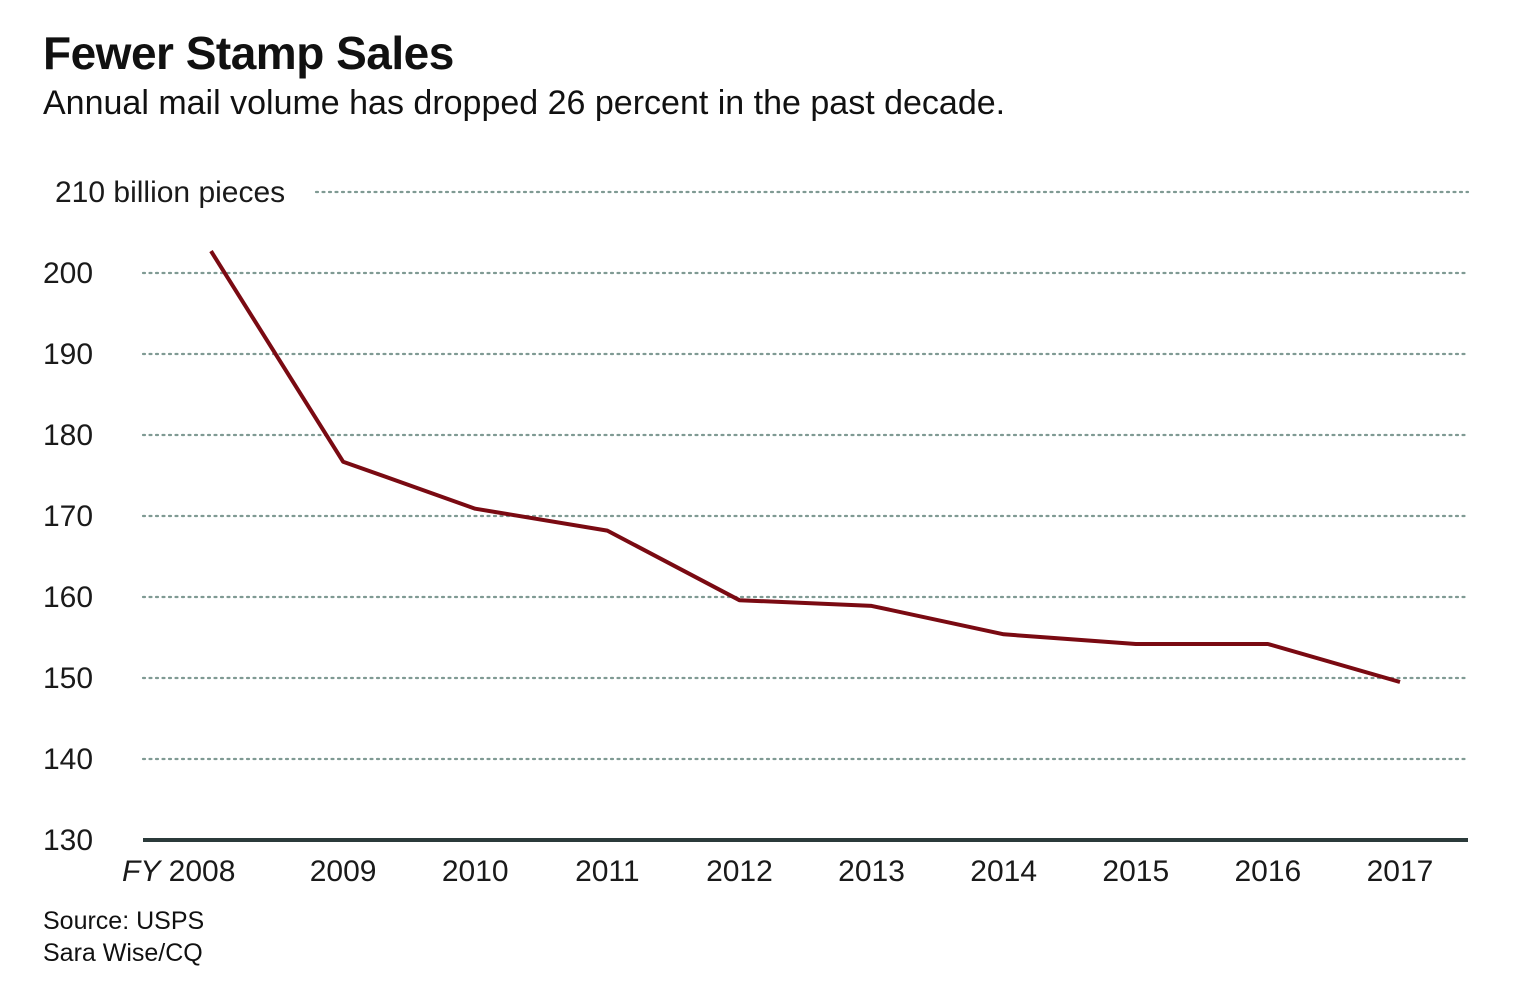  I want to click on y-tick-label-190: 190, so click(68, 354).